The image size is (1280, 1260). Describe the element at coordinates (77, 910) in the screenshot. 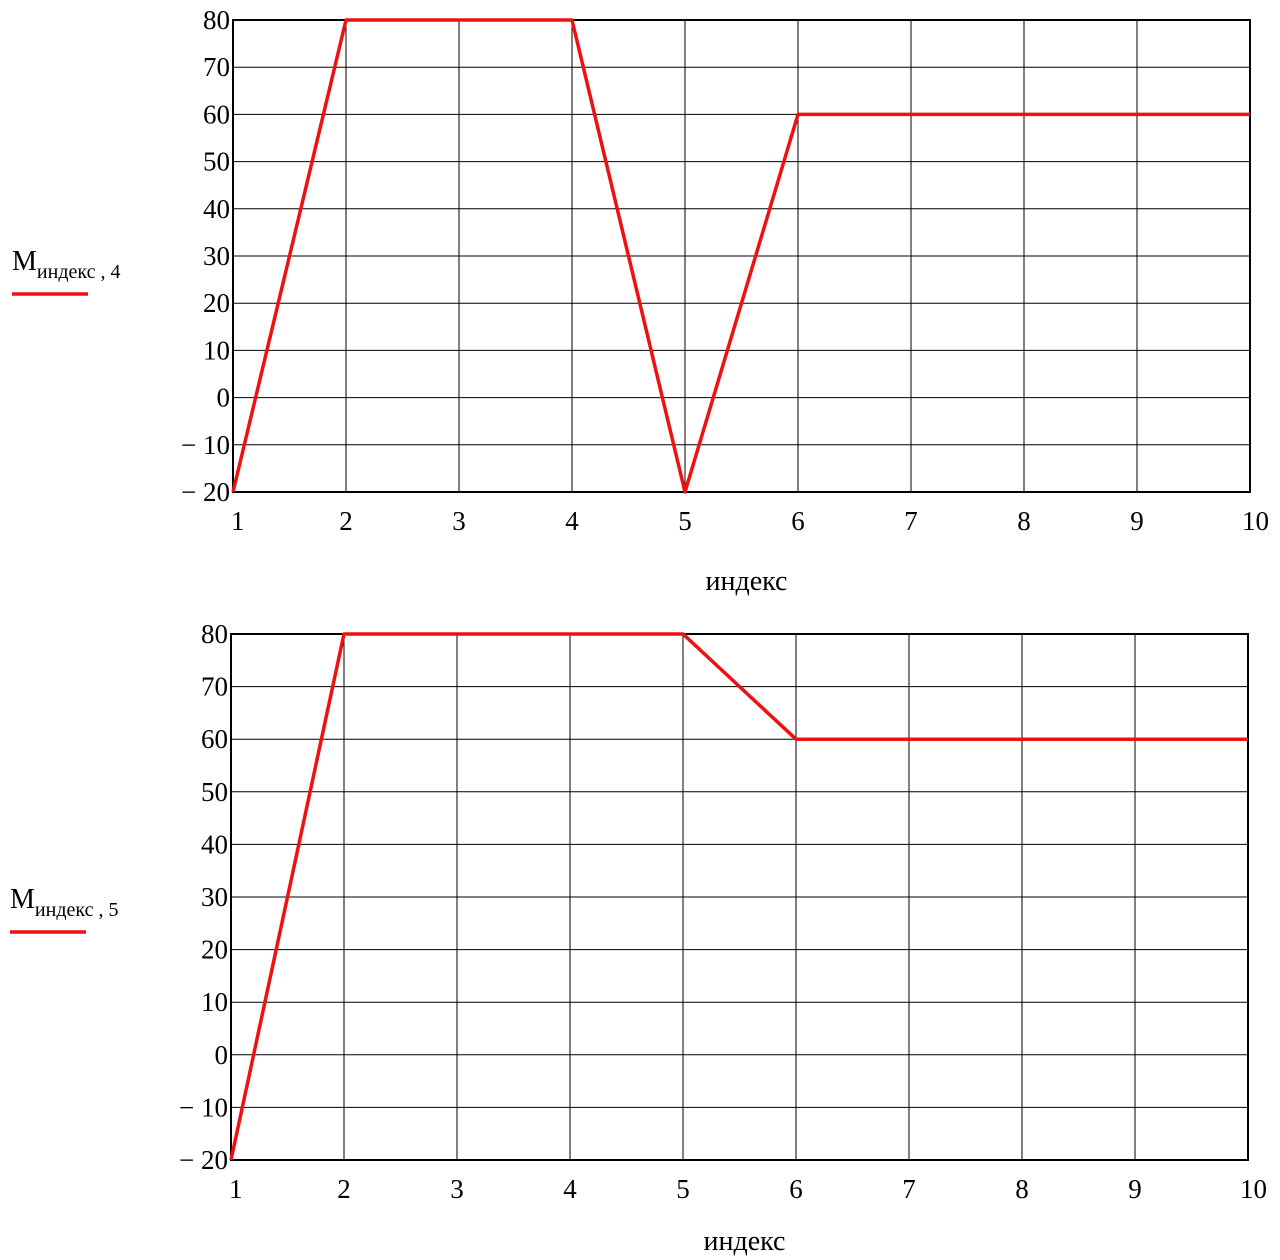

I see `y-axis-label-sub: индекс , 5` at that location.